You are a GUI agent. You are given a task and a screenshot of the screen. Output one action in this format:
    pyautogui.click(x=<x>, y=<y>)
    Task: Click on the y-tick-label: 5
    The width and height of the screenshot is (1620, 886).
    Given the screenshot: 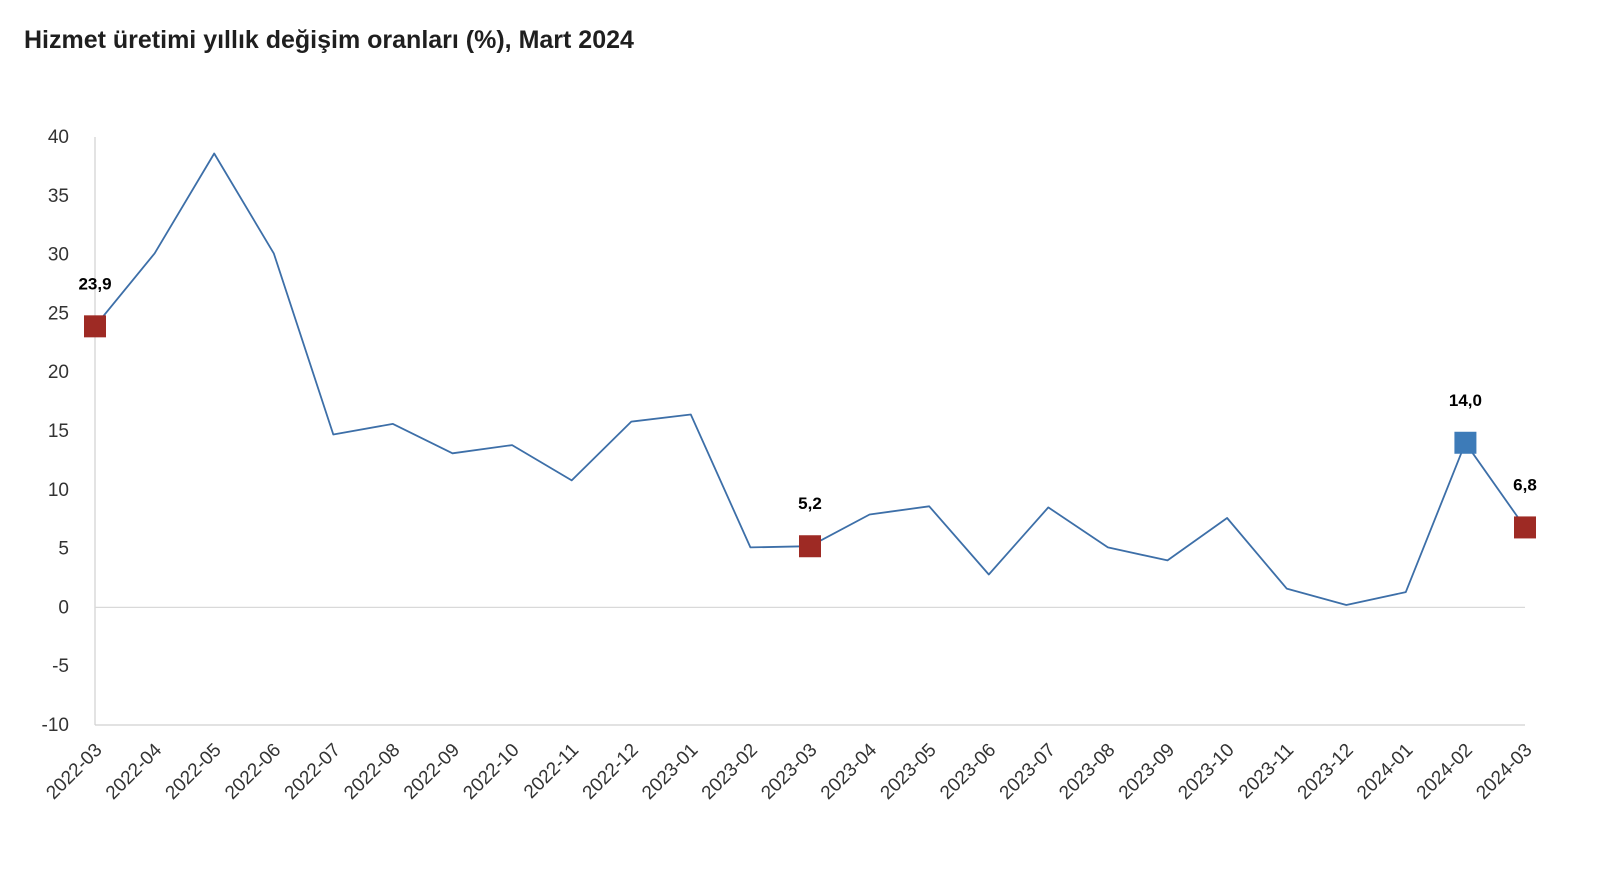 What is the action you would take?
    pyautogui.click(x=63, y=549)
    